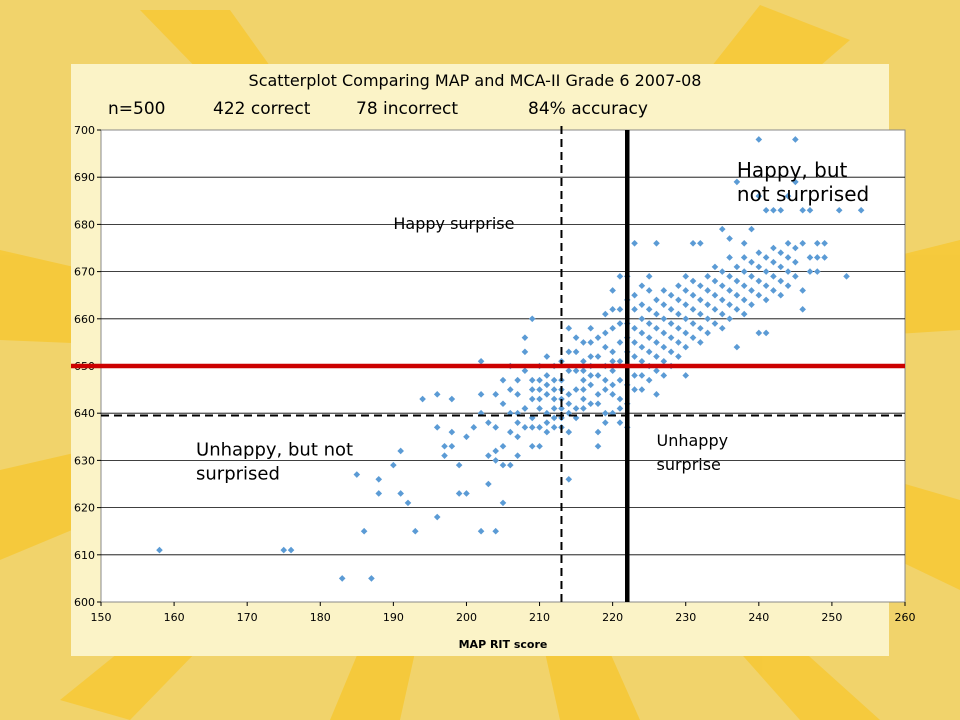 The image size is (960, 720). Describe the element at coordinates (238, 473) in the screenshot. I see `annotation-label: surprised` at that location.